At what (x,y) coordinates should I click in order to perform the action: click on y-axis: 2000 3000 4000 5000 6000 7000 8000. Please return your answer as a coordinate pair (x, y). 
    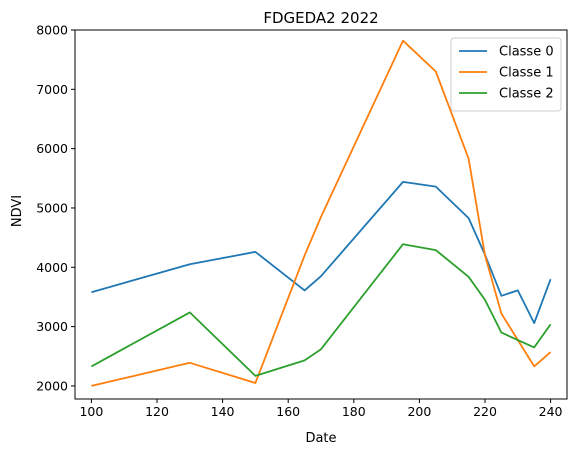
    Looking at the image, I should click on (55, 208).